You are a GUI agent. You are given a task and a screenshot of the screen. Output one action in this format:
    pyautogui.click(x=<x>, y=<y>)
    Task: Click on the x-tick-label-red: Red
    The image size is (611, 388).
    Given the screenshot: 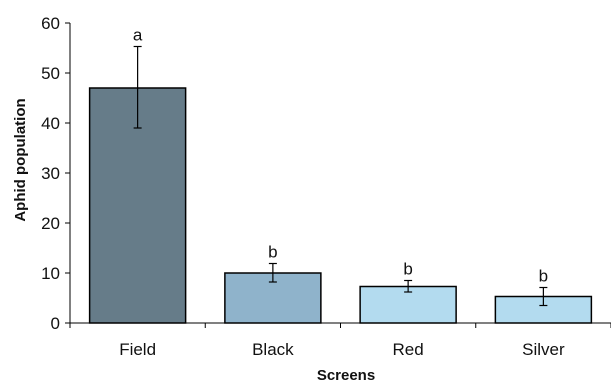 What is the action you would take?
    pyautogui.click(x=408, y=349)
    